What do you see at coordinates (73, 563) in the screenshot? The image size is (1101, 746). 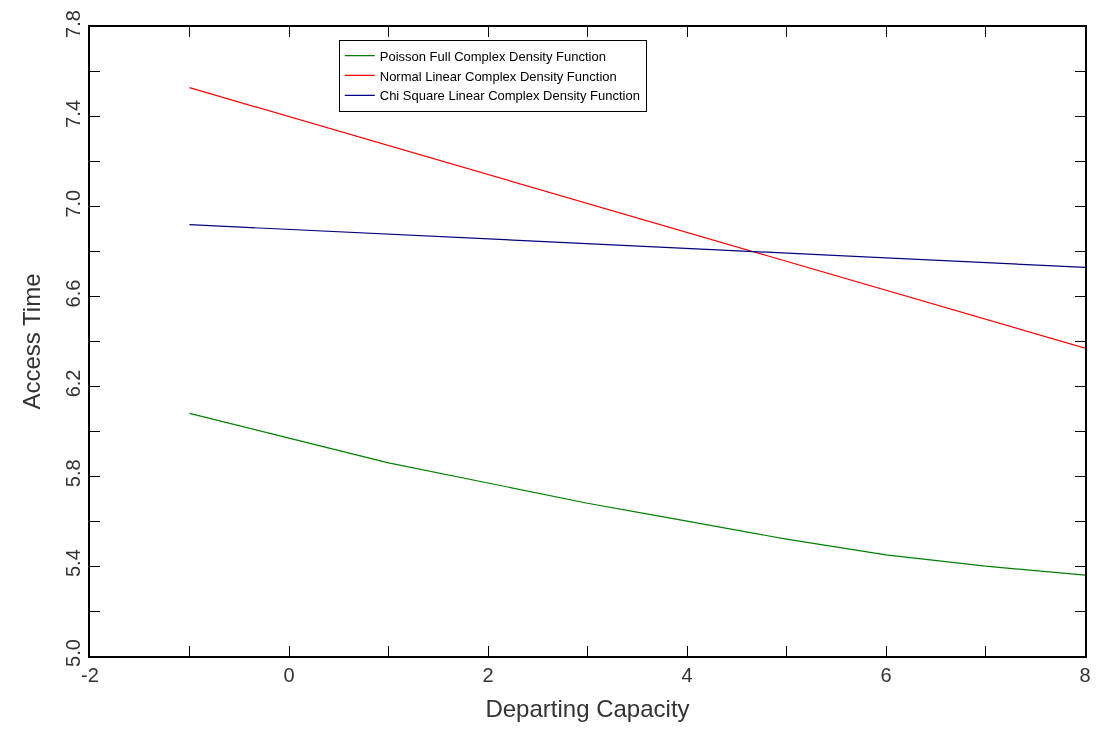 I see `y-tick-label: 5.4` at bounding box center [73, 563].